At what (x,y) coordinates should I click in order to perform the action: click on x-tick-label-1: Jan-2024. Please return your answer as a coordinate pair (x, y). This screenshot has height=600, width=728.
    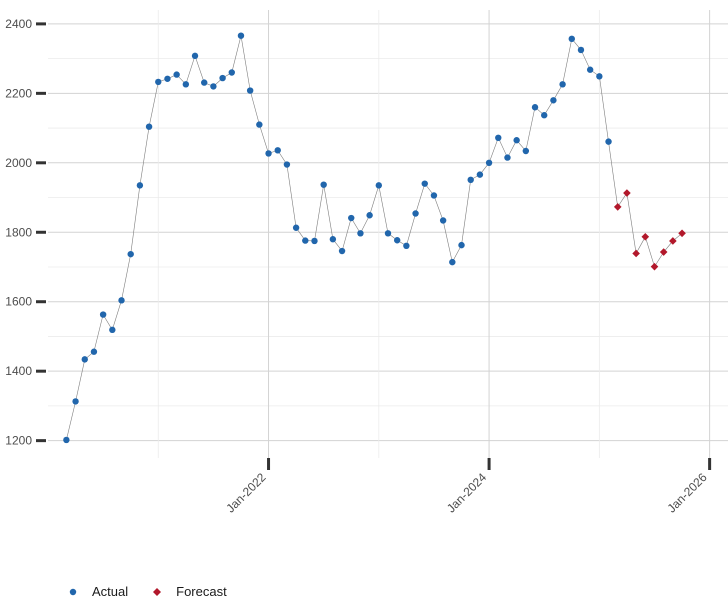
    Looking at the image, I should click on (467, 493).